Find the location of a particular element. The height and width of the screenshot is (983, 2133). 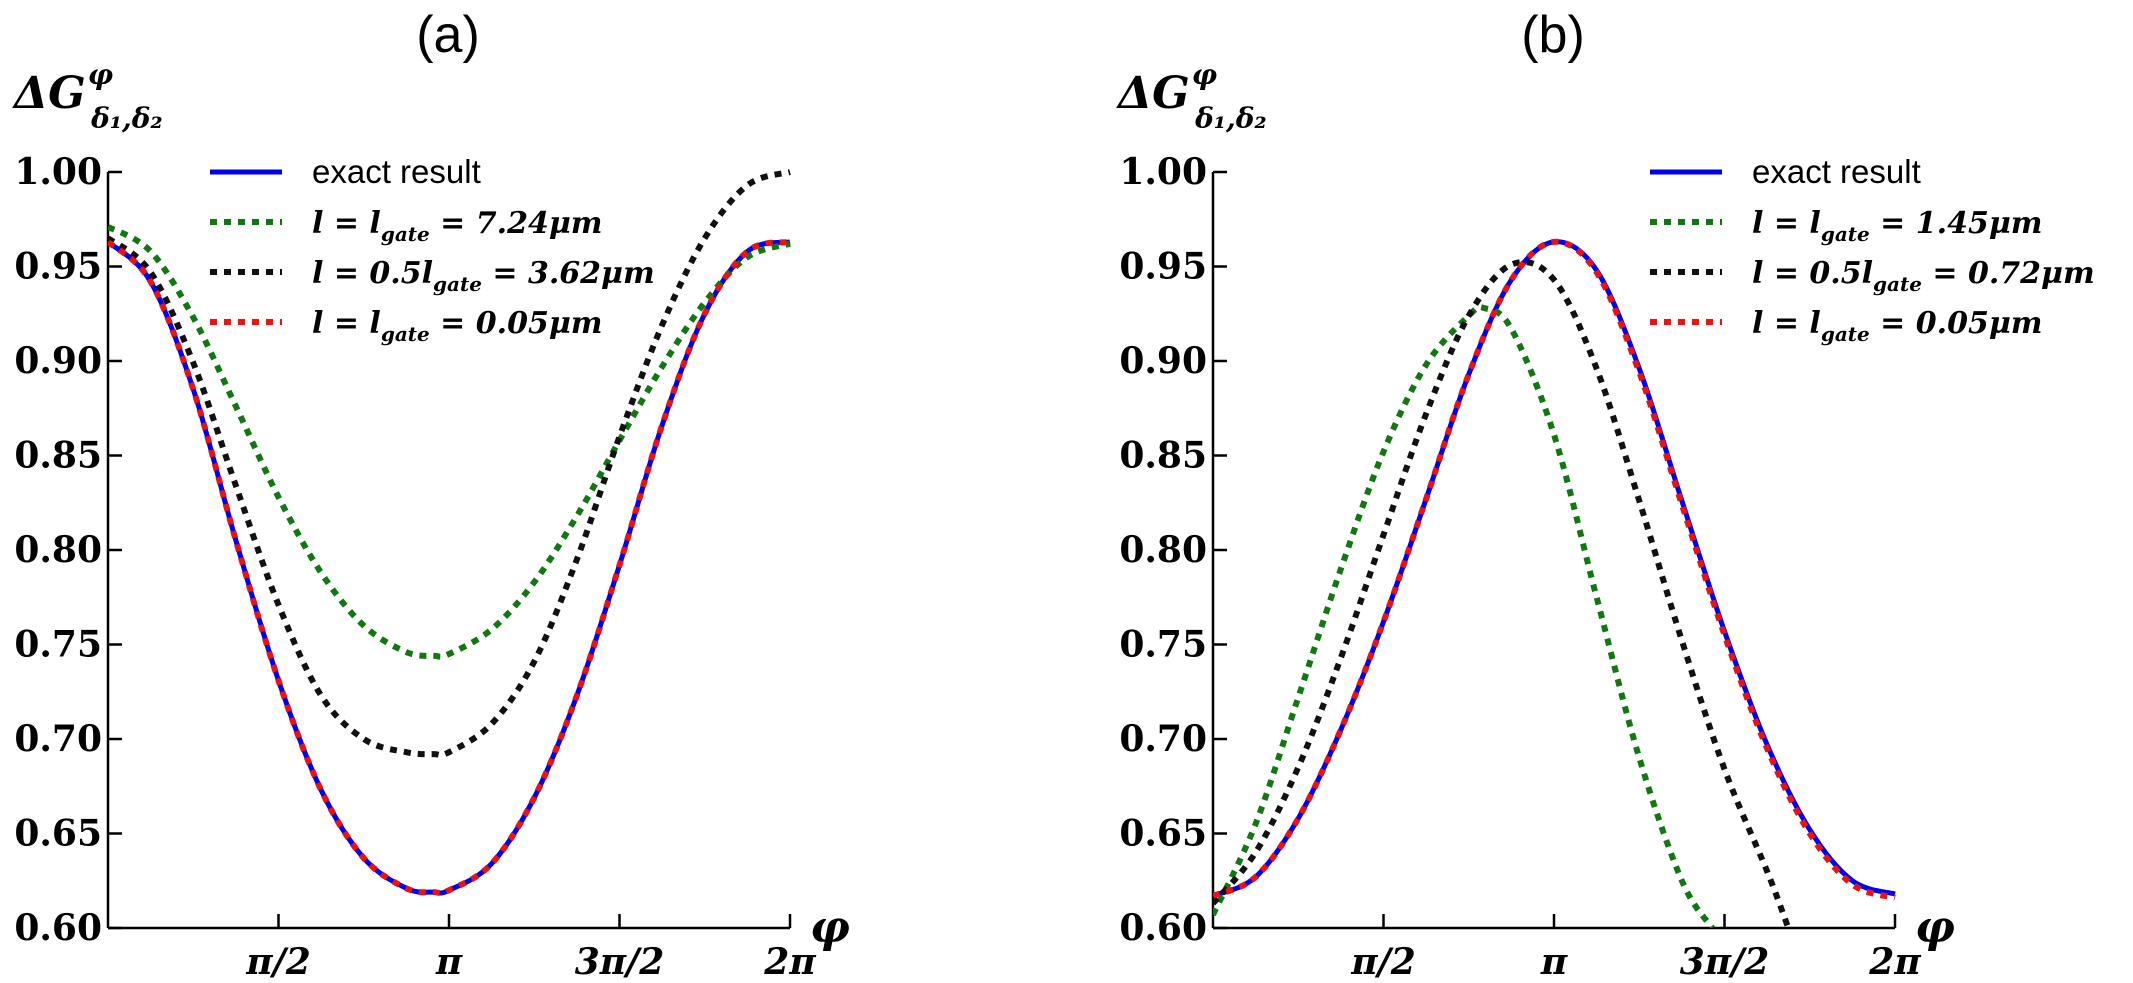

legend-label-1: l = lgate = 1.45μm is located at coordinates (1897, 226).